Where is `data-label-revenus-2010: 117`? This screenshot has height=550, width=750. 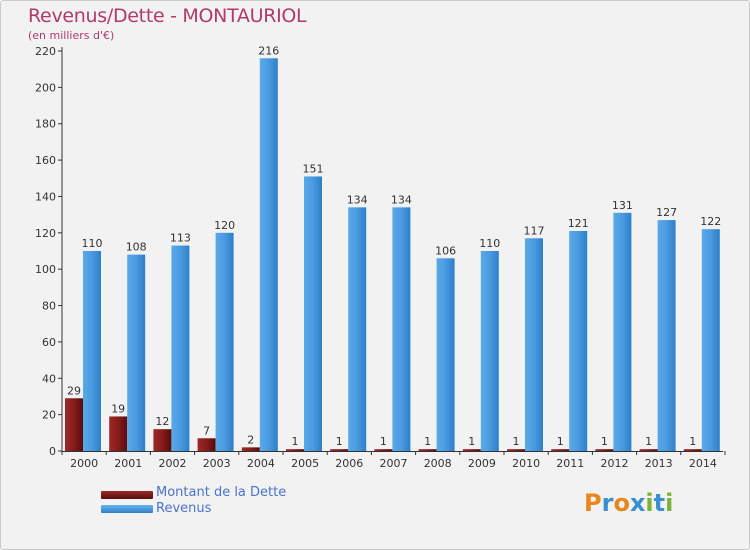 data-label-revenus-2010: 117 is located at coordinates (534, 230).